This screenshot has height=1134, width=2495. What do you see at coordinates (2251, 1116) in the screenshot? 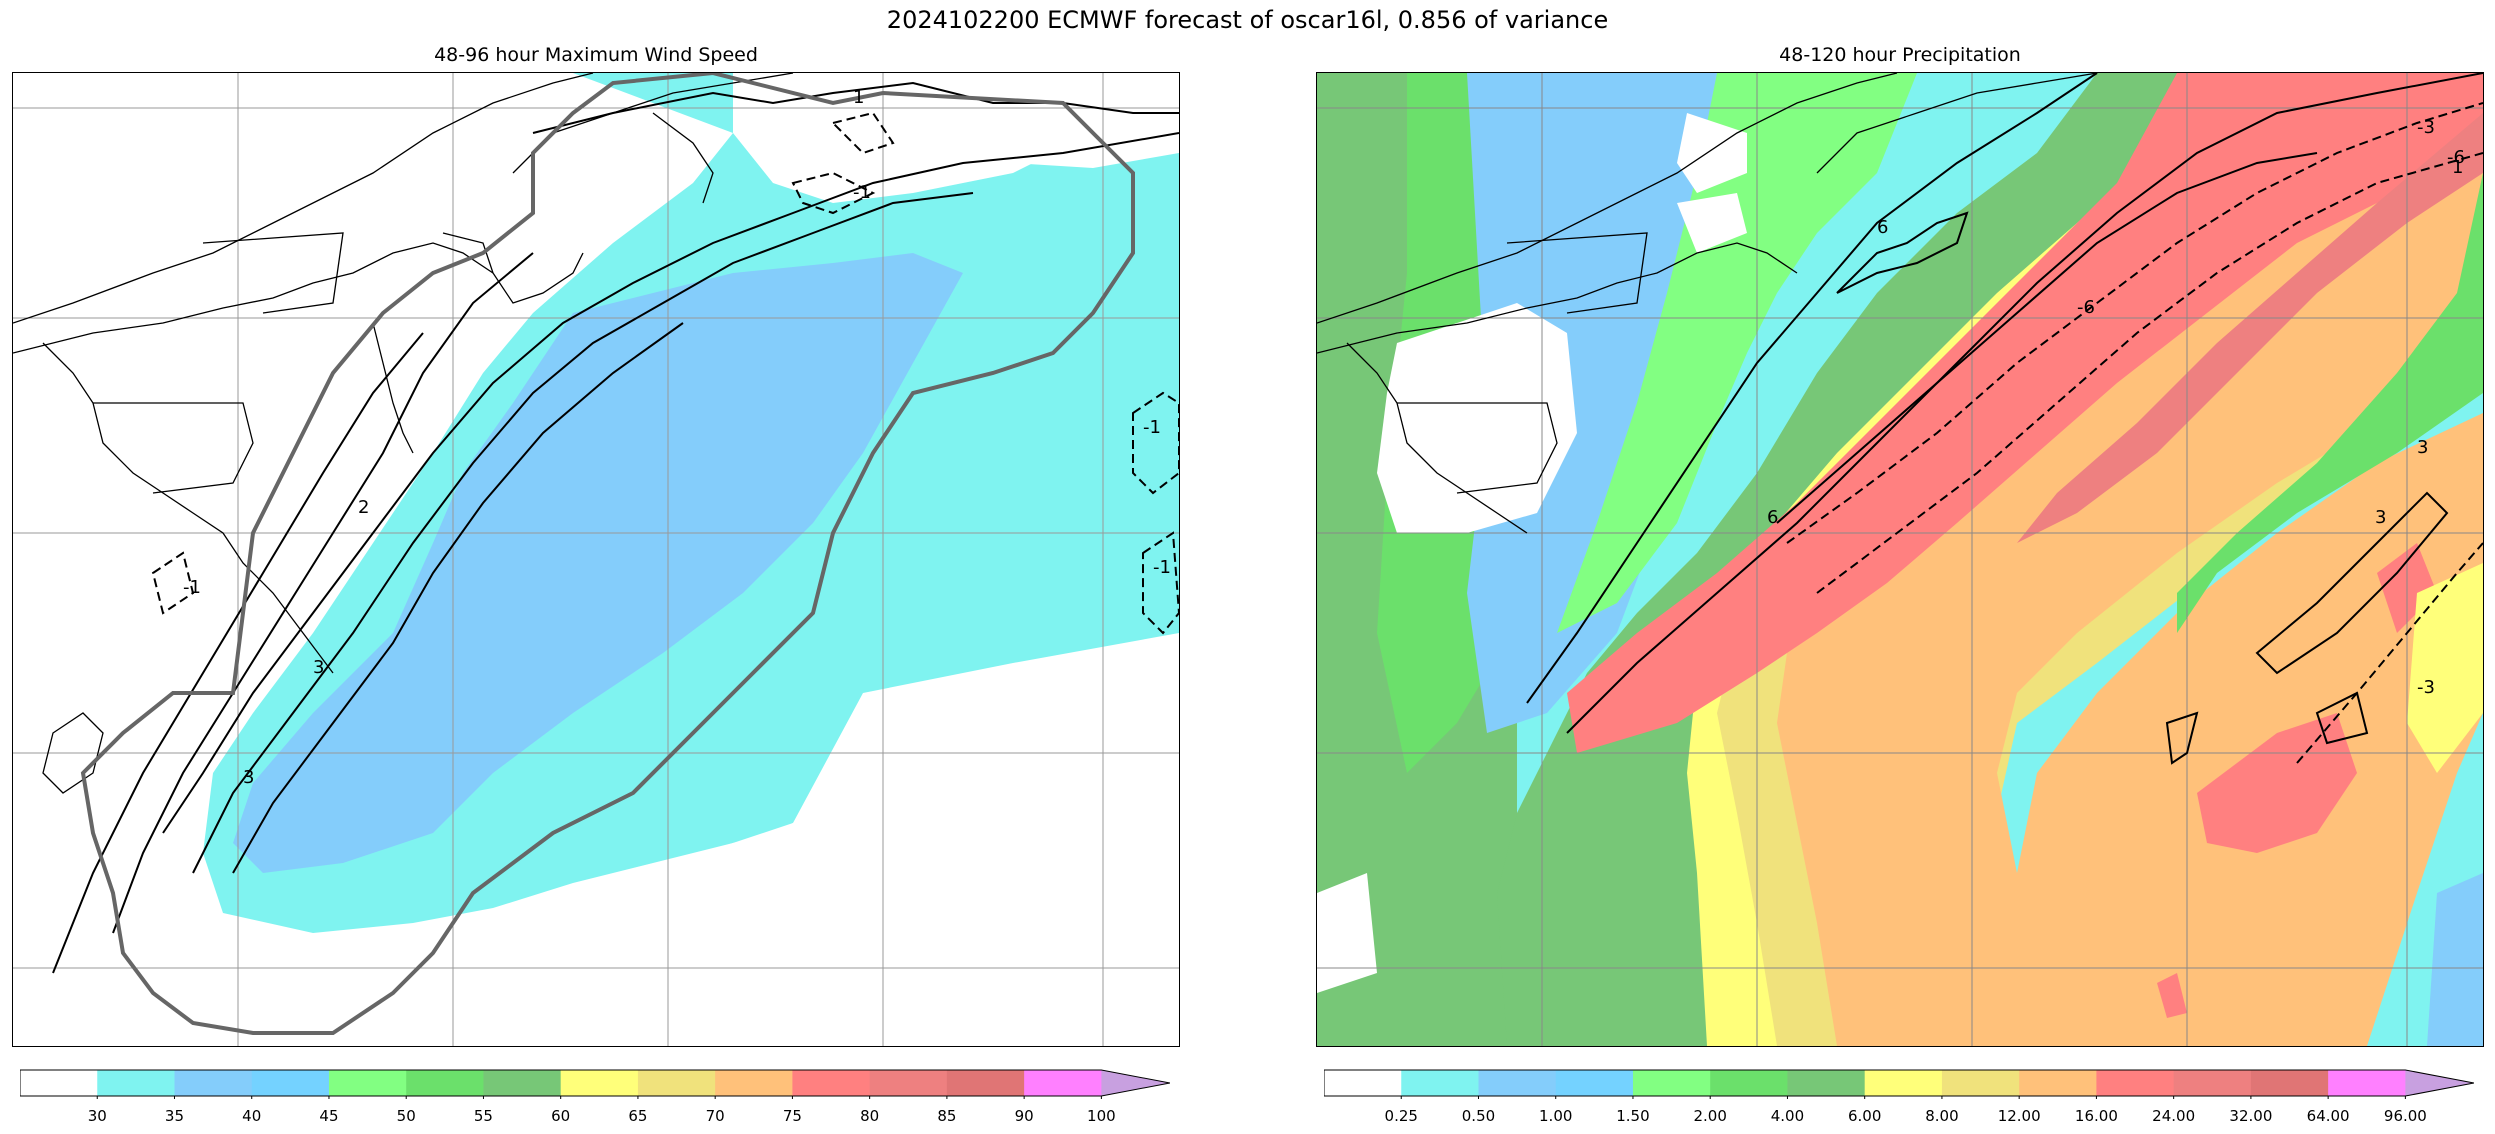
I see `colorbar-tick-label: 32.00` at bounding box center [2251, 1116].